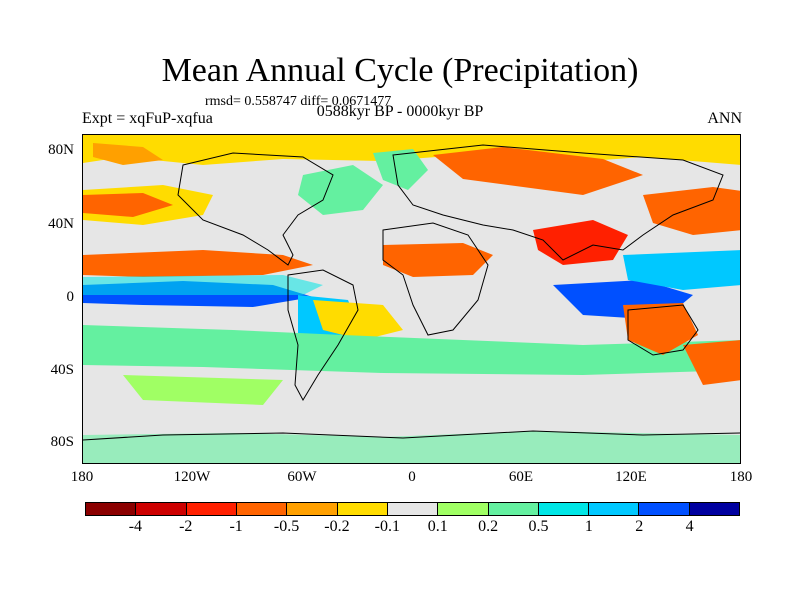 The height and width of the screenshot is (600, 800). Describe the element at coordinates (724, 118) in the screenshot. I see `season-label: ANN` at that location.